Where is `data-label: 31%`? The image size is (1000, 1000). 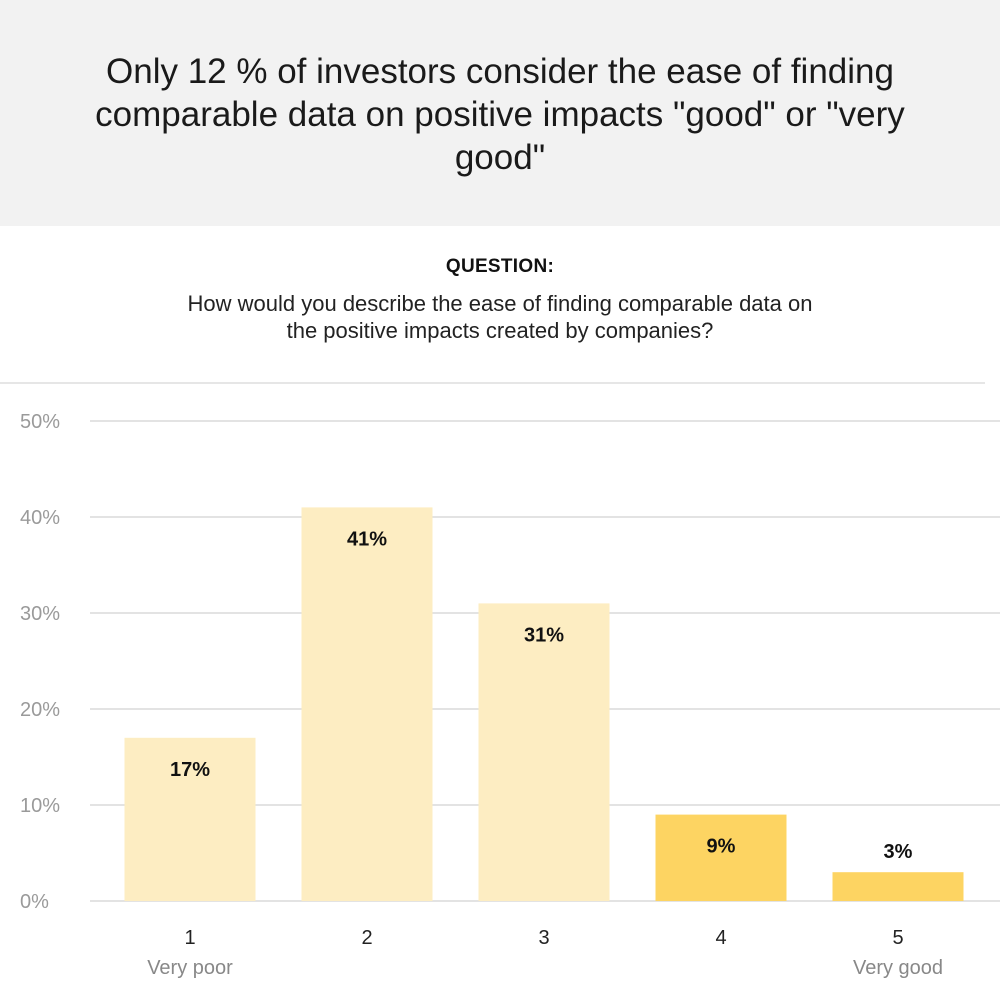
data-label: 31% is located at coordinates (544, 635).